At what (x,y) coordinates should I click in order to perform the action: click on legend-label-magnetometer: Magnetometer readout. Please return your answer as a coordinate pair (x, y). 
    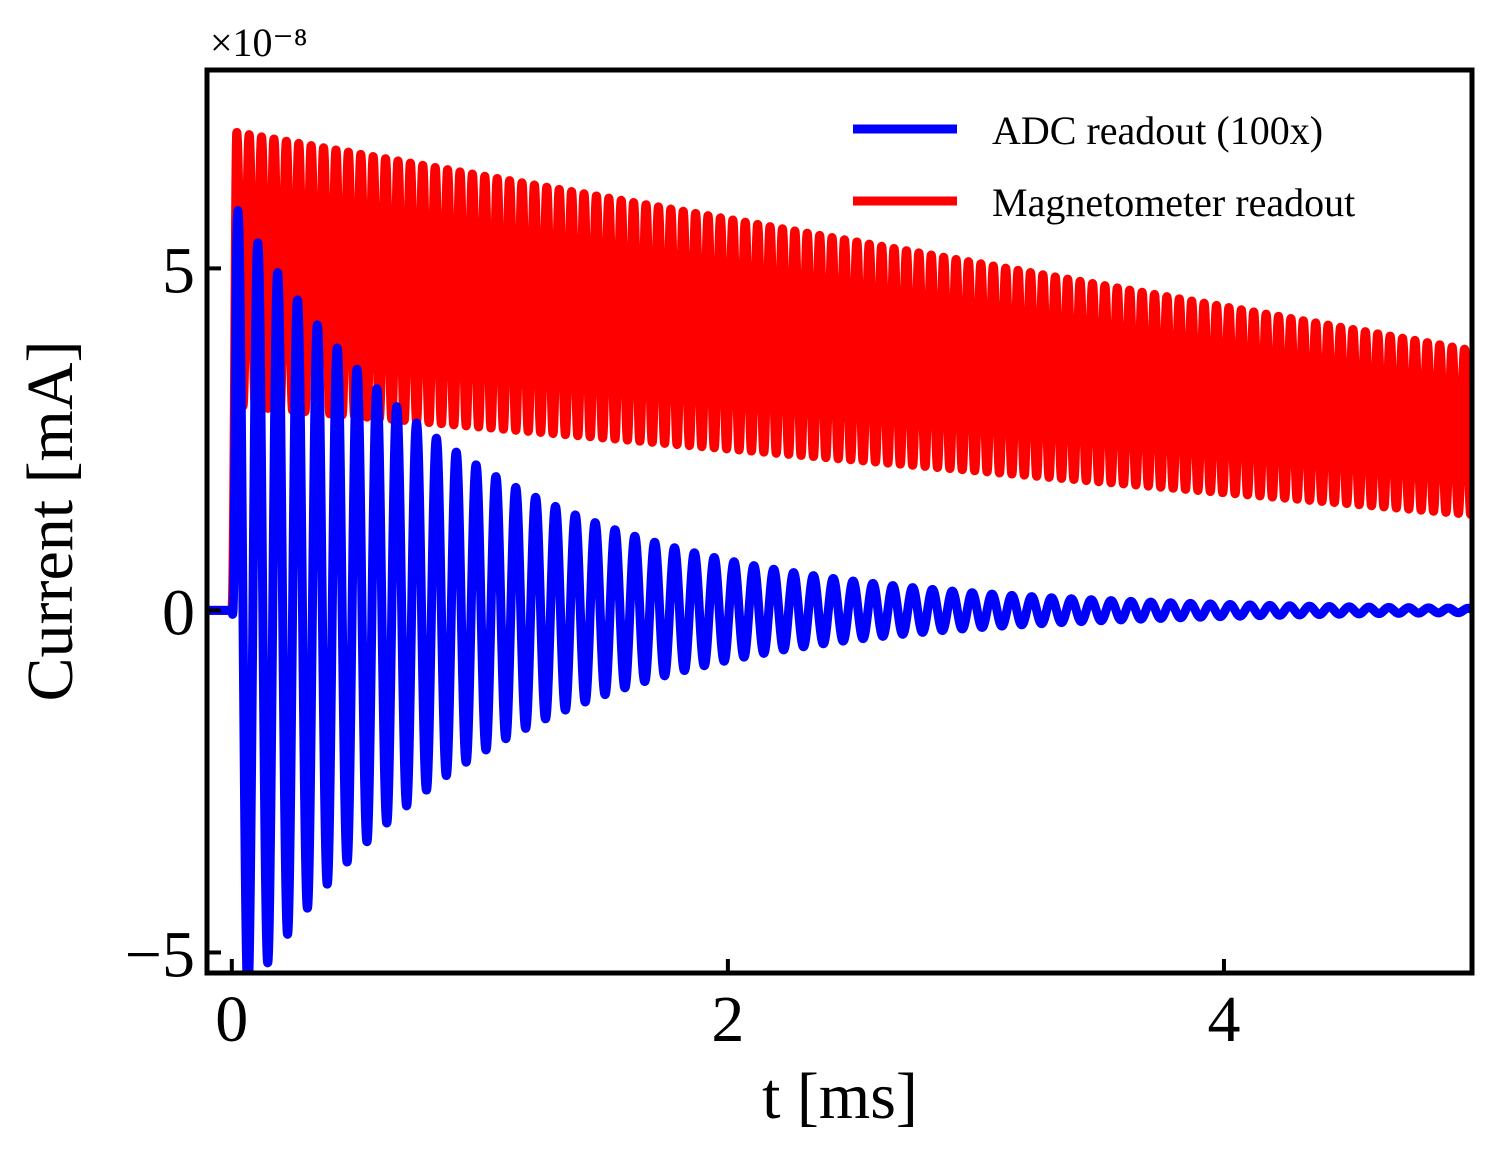
    Looking at the image, I should click on (1173, 202).